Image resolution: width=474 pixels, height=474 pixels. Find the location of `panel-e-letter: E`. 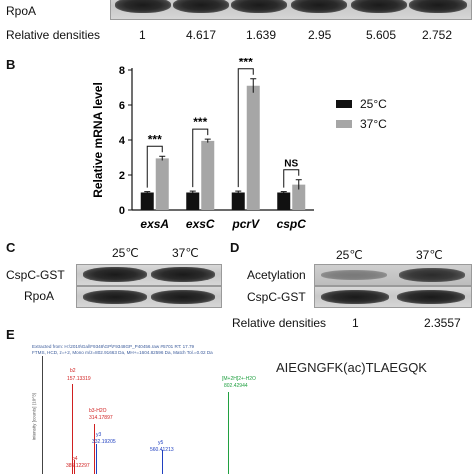

panel-e-letter: E is located at coordinates (10, 334).